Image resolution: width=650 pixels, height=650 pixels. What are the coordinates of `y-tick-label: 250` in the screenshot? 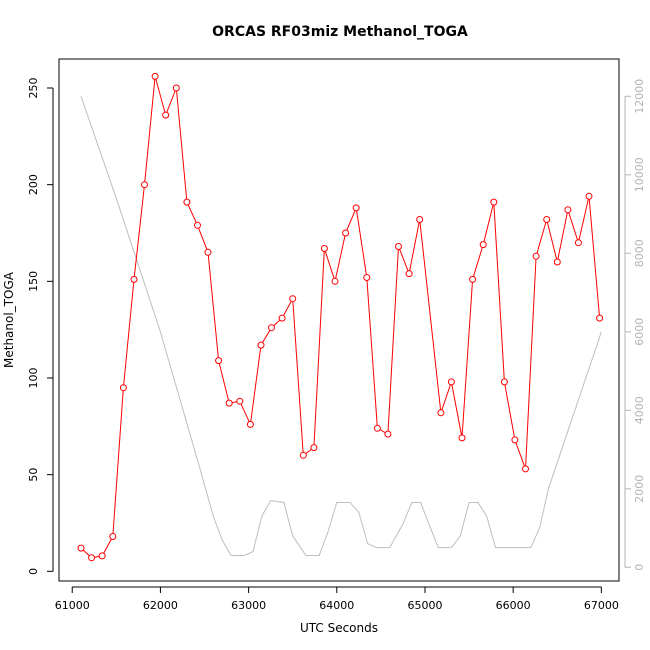 It's located at (33, 88).